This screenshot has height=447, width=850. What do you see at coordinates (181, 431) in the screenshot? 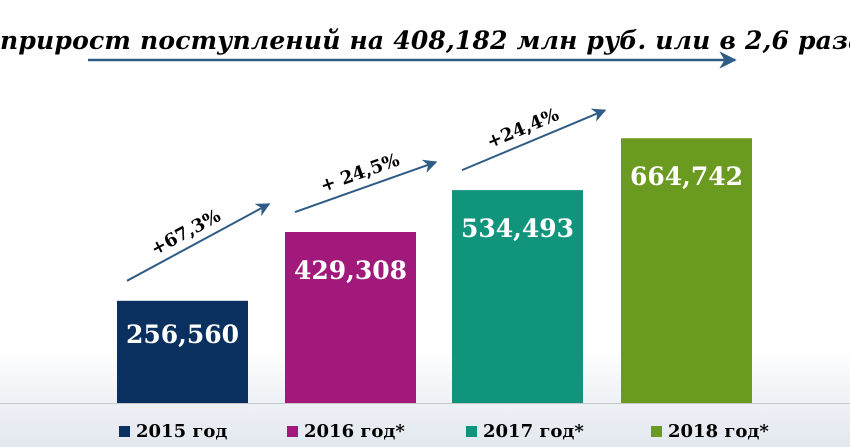
I see `legend-label: 2015 год` at bounding box center [181, 431].